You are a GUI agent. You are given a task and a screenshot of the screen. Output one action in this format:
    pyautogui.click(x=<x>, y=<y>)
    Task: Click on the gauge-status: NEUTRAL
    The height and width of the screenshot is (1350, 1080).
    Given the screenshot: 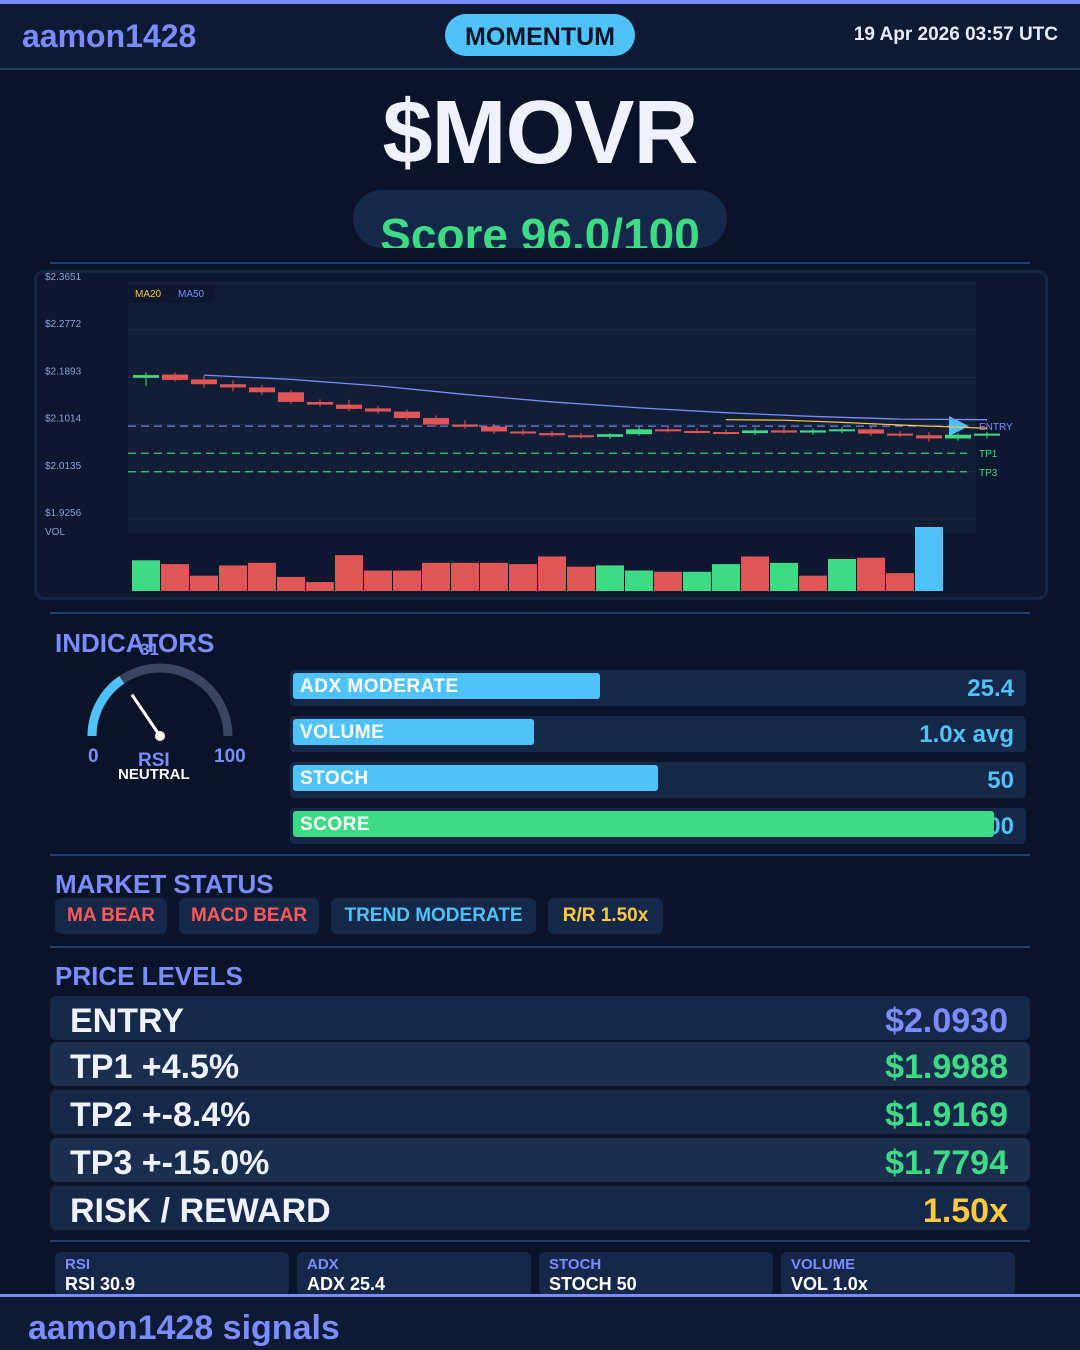 What is the action you would take?
    pyautogui.click(x=154, y=774)
    